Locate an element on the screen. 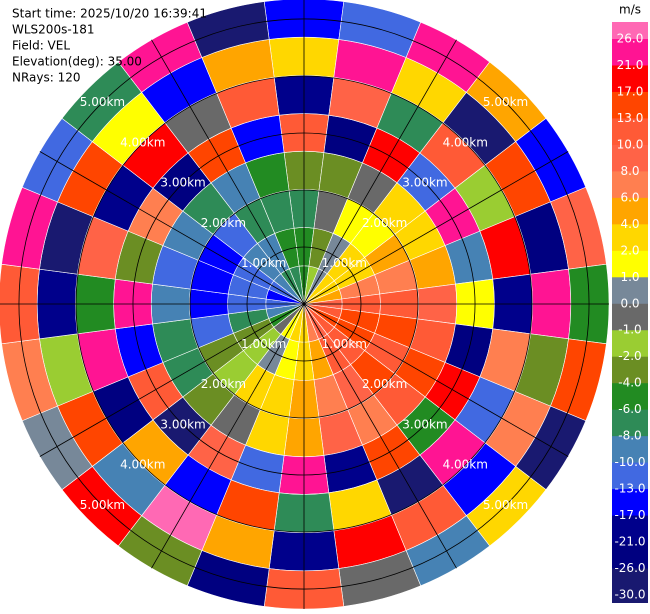 Image resolution: width=650 pixels, height=614 pixels. range-ring is located at coordinates (304, 304).